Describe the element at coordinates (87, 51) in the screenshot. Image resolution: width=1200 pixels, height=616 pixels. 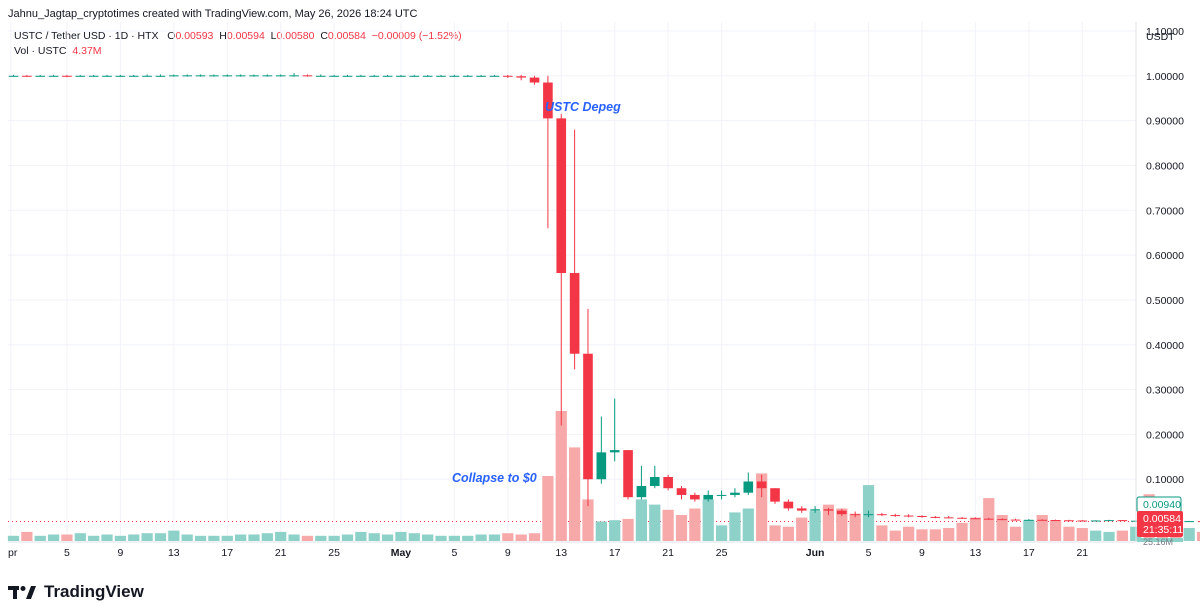
I see `volume-value: 4.37M` at that location.